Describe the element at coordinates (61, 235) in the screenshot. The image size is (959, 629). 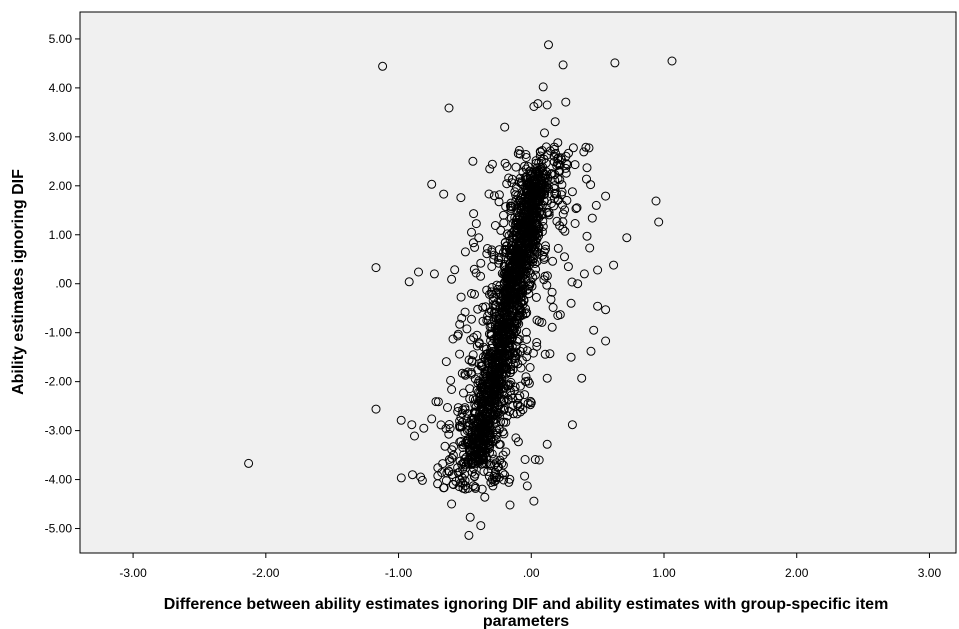
I see `y-tick-label: 1.00` at that location.